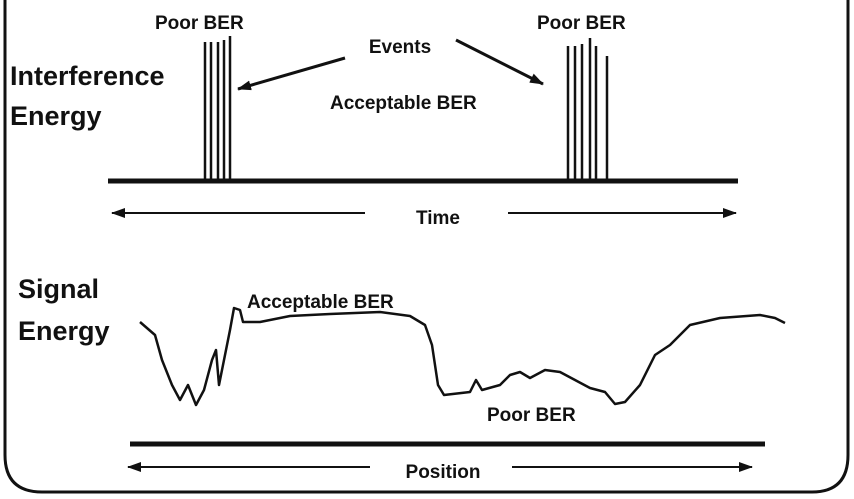 The width and height of the screenshot is (854, 499). Describe the element at coordinates (531, 415) in the screenshot. I see `low-label: Poor BER` at that location.